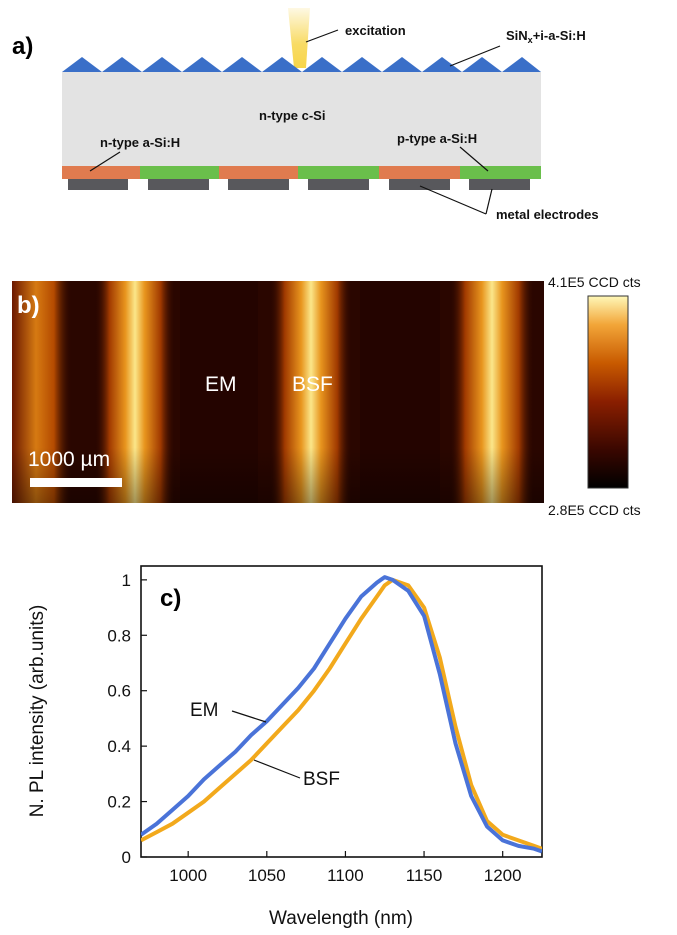  I want to click on x-tick-label: 1150, so click(424, 875).